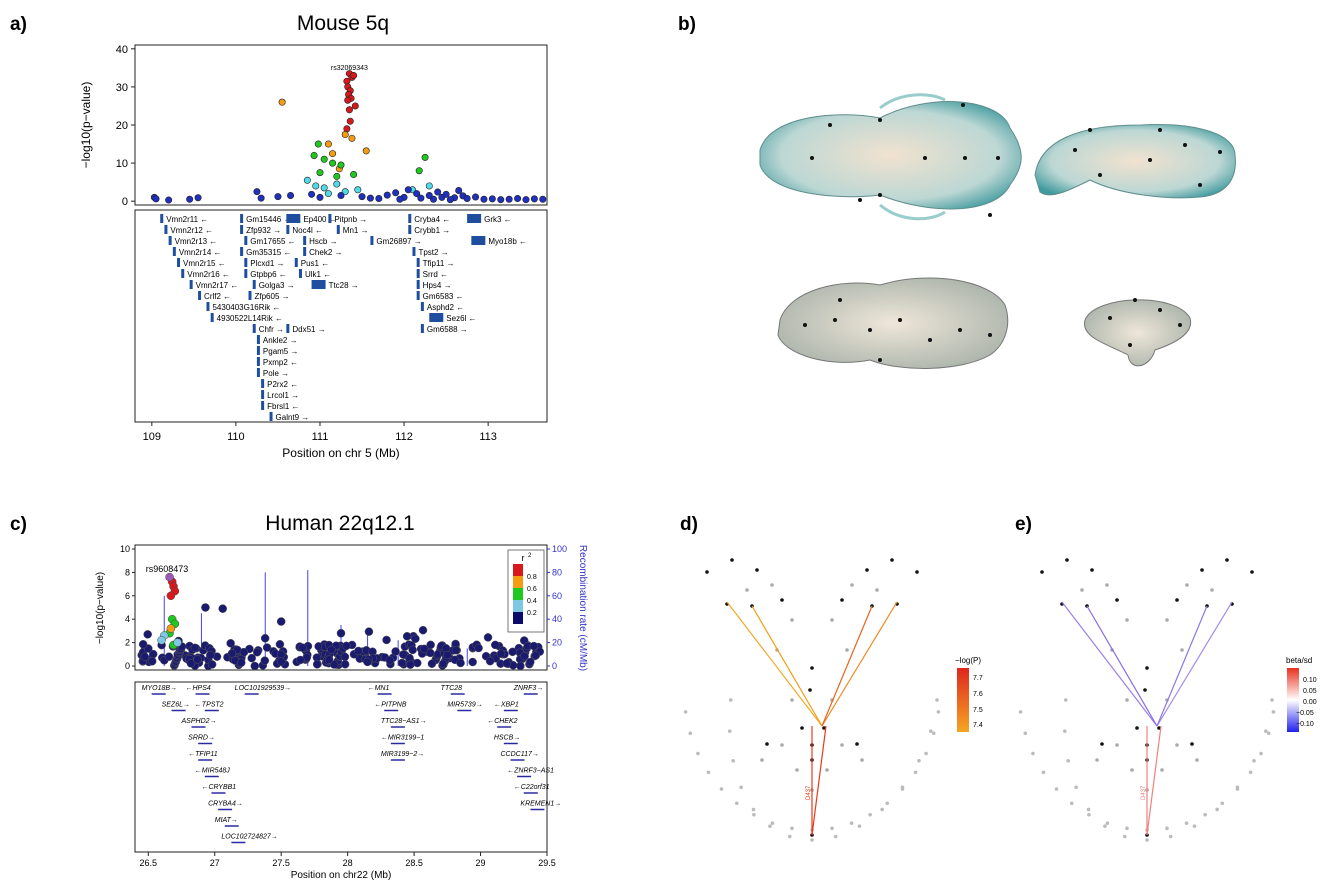 The image size is (1321, 881). What do you see at coordinates (320, 437) in the screenshot?
I see `mouse-xtick-label: 111` at bounding box center [320, 437].